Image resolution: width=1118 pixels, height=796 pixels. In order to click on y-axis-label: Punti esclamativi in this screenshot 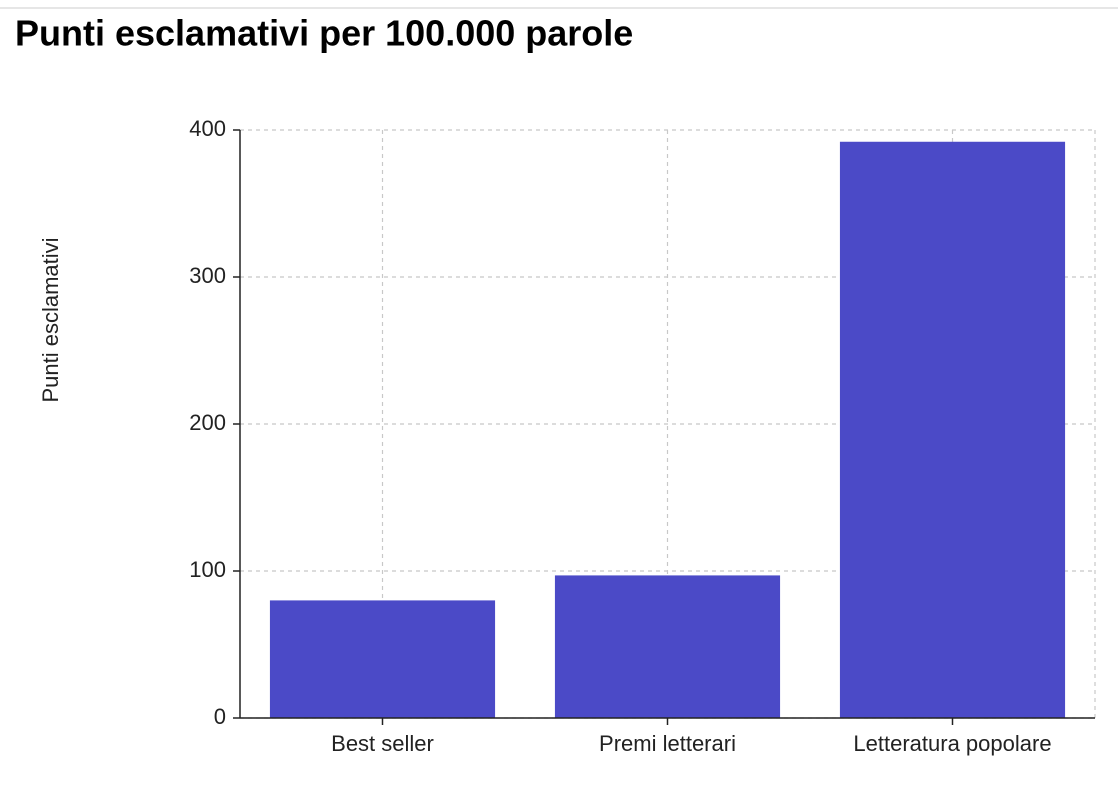, I will do `click(50, 319)`.